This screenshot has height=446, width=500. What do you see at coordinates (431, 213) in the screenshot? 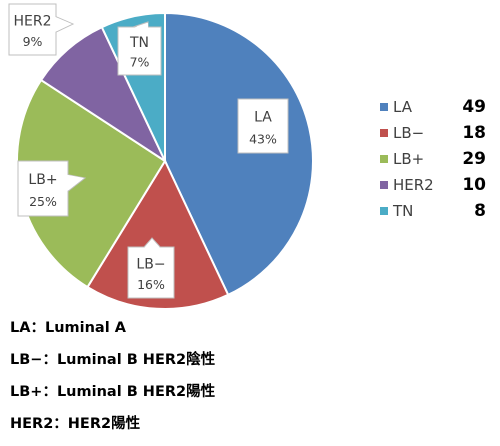
I see `legend-item-tn: TN 8` at bounding box center [431, 213].